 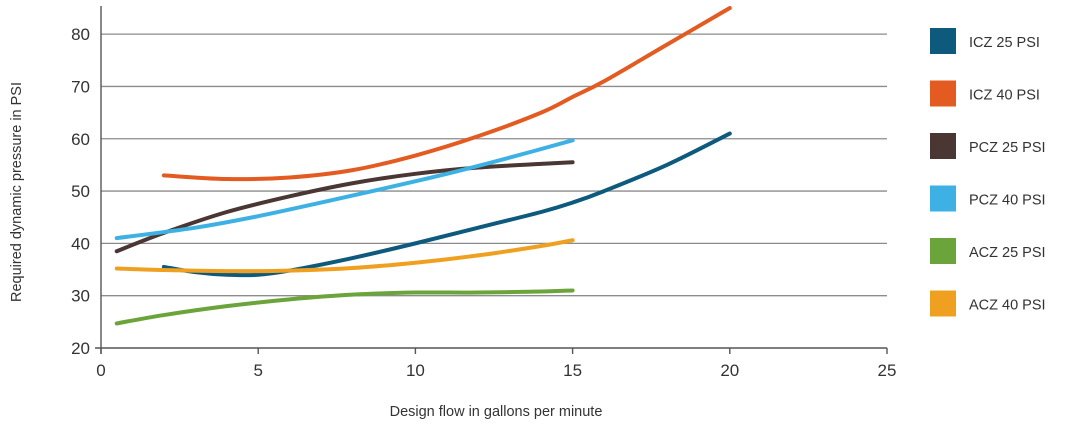 What do you see at coordinates (17, 192) in the screenshot?
I see `y-axis-title: Required dynamic pressure in PSI` at bounding box center [17, 192].